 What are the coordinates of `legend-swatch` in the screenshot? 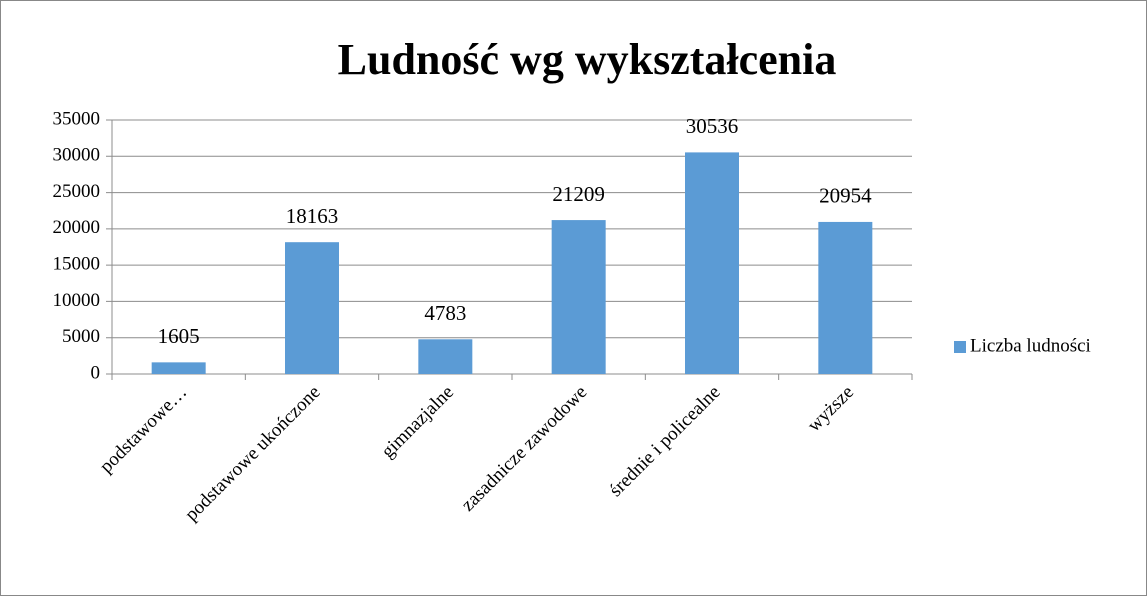 It's located at (960, 347).